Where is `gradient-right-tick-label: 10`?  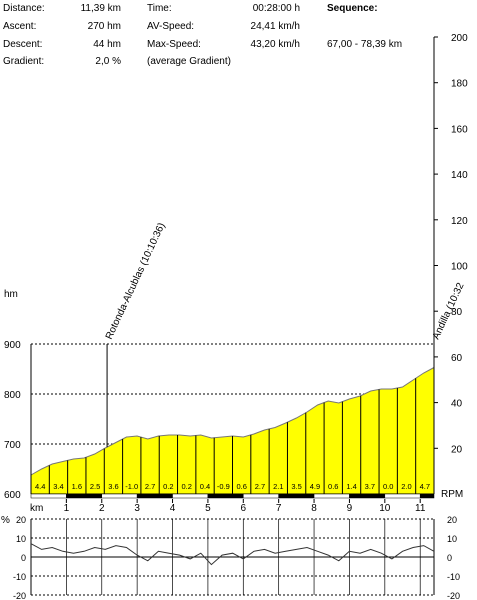 gradient-right-tick-label: 10 is located at coordinates (452, 539).